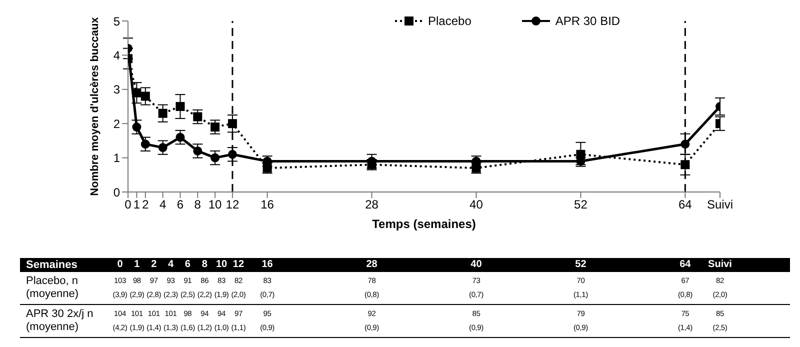 This screenshot has width=800, height=347. I want to click on text: 12, so click(239, 265).